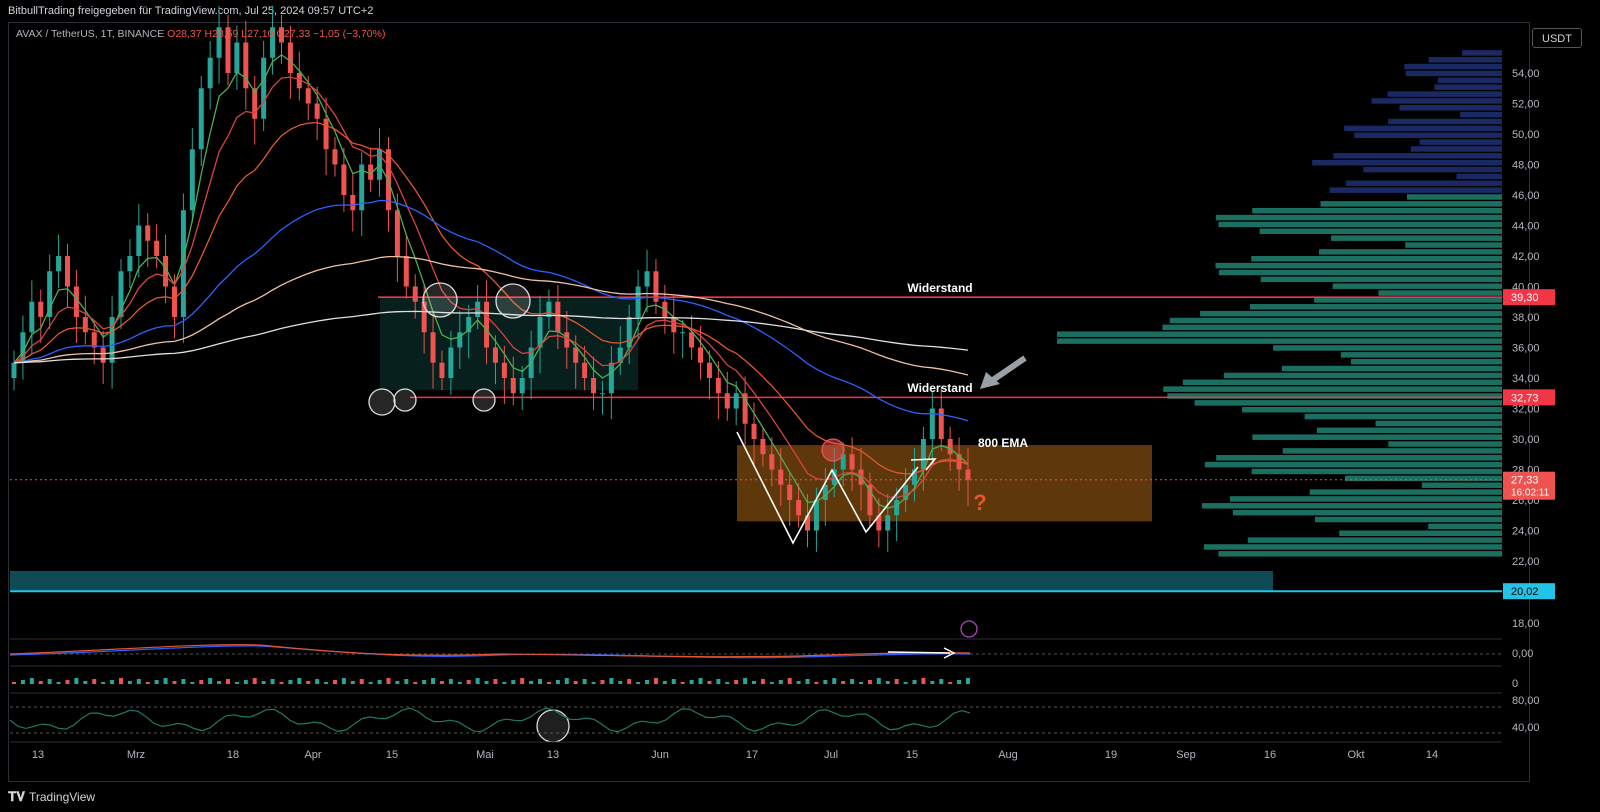 The image size is (1600, 812). What do you see at coordinates (1526, 227) in the screenshot?
I see `y-axis-tick: 44,00` at bounding box center [1526, 227].